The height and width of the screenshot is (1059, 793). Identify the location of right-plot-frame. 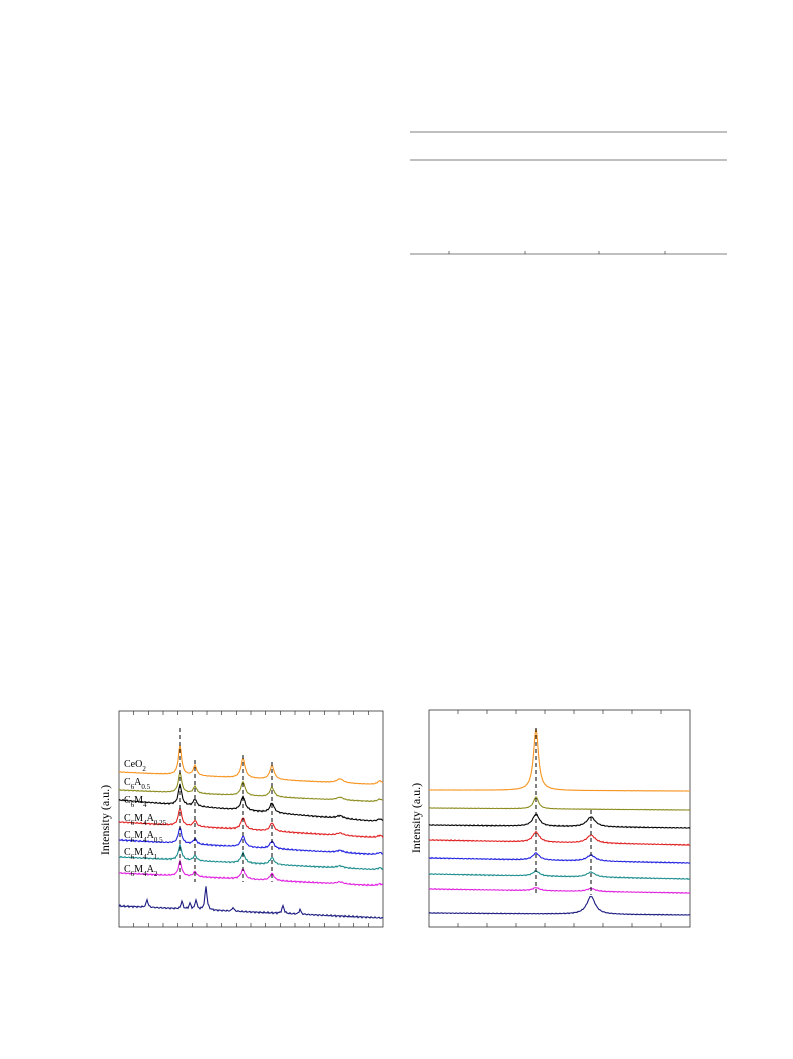
(559, 818).